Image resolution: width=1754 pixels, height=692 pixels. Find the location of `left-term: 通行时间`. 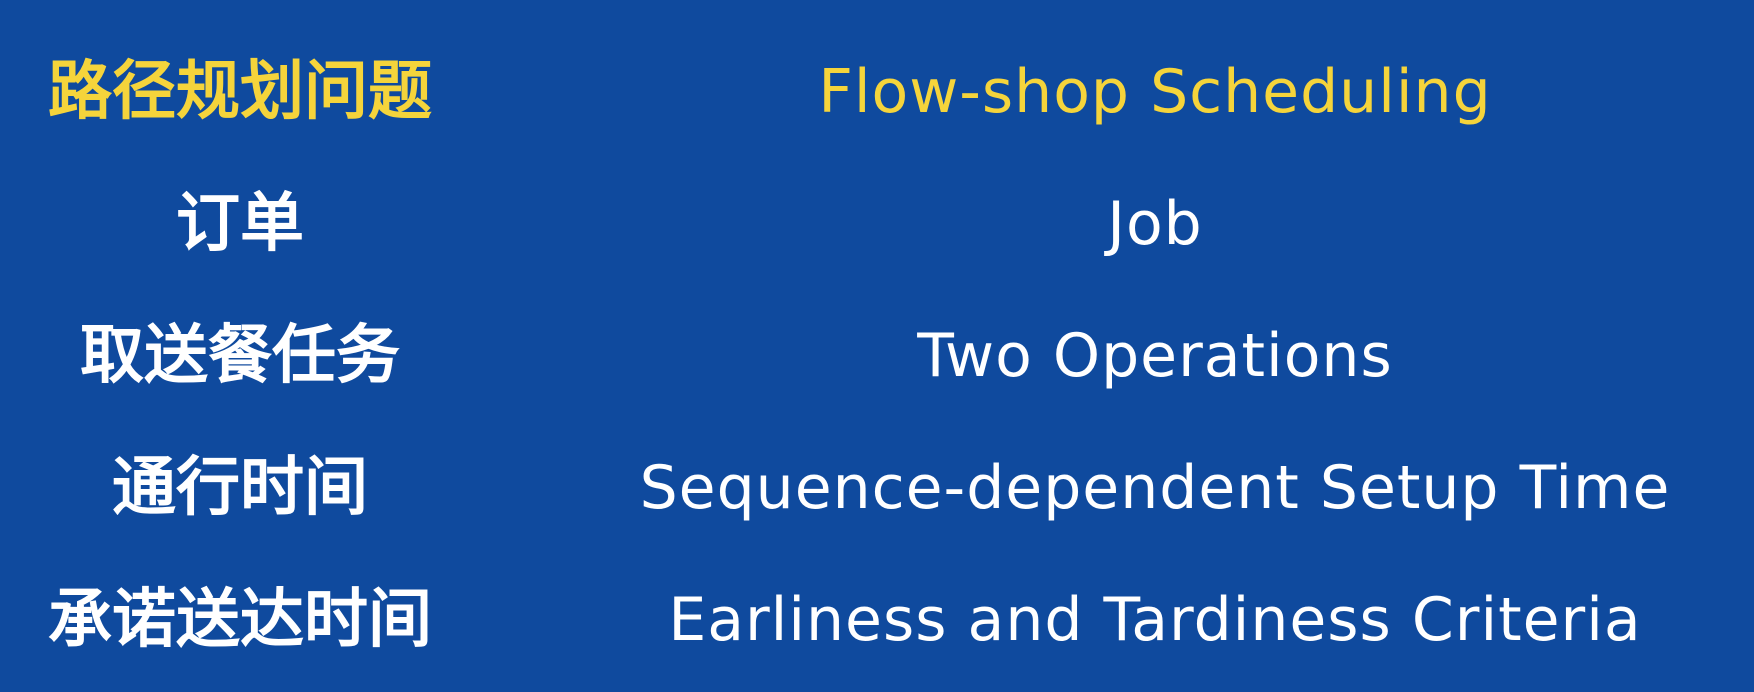

left-term: 通行时间 is located at coordinates (240, 488).